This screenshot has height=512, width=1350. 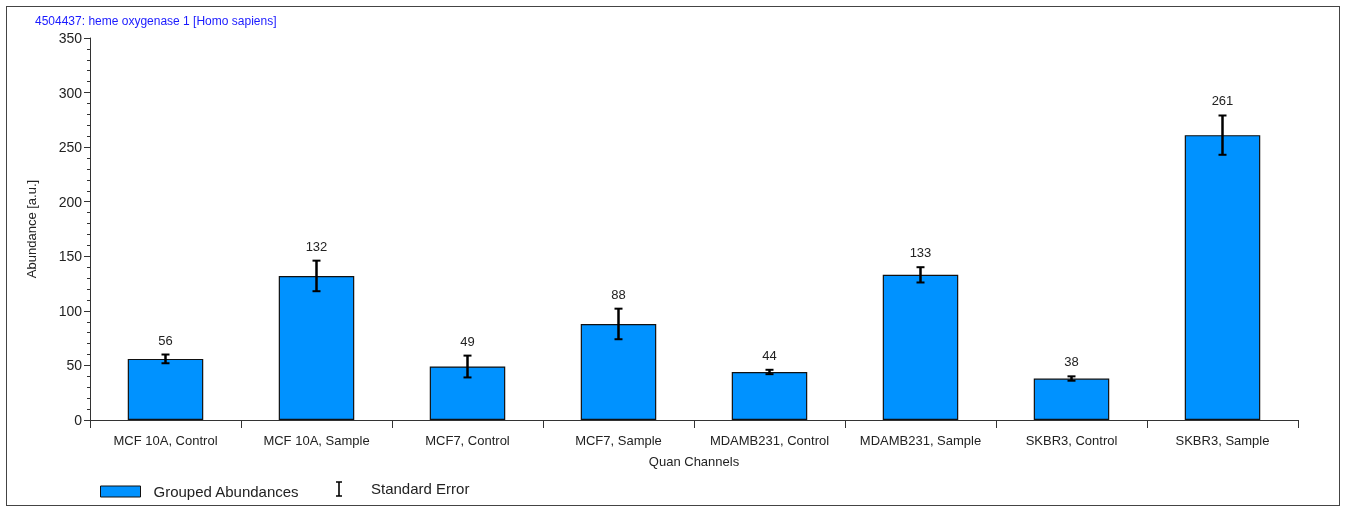 What do you see at coordinates (70, 92) in the screenshot?
I see `y-tick-label: 300` at bounding box center [70, 92].